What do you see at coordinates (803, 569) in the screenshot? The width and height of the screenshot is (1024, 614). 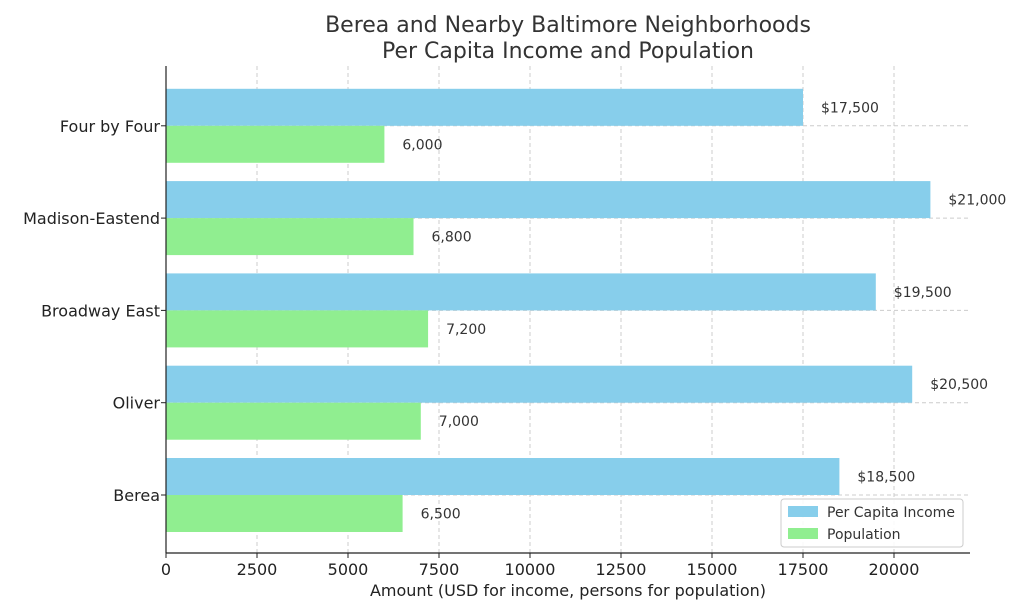 I see `x-tick-label: 17500` at bounding box center [803, 569].